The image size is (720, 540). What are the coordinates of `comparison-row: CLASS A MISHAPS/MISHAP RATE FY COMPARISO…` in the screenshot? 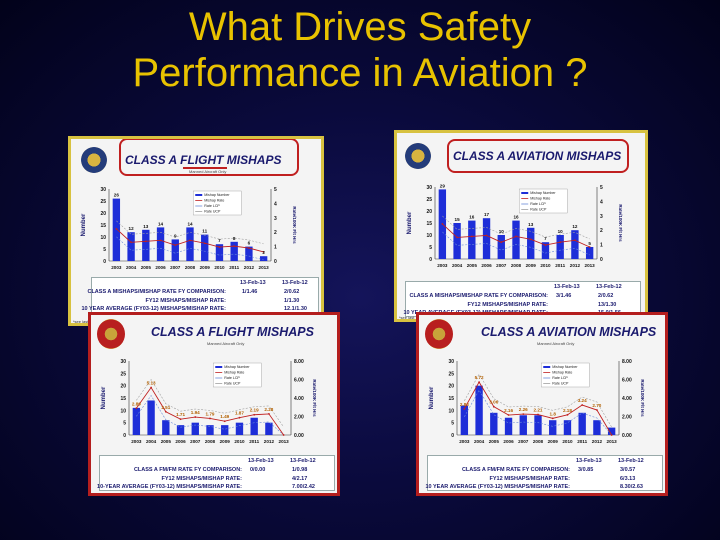 It's located at (523, 296).